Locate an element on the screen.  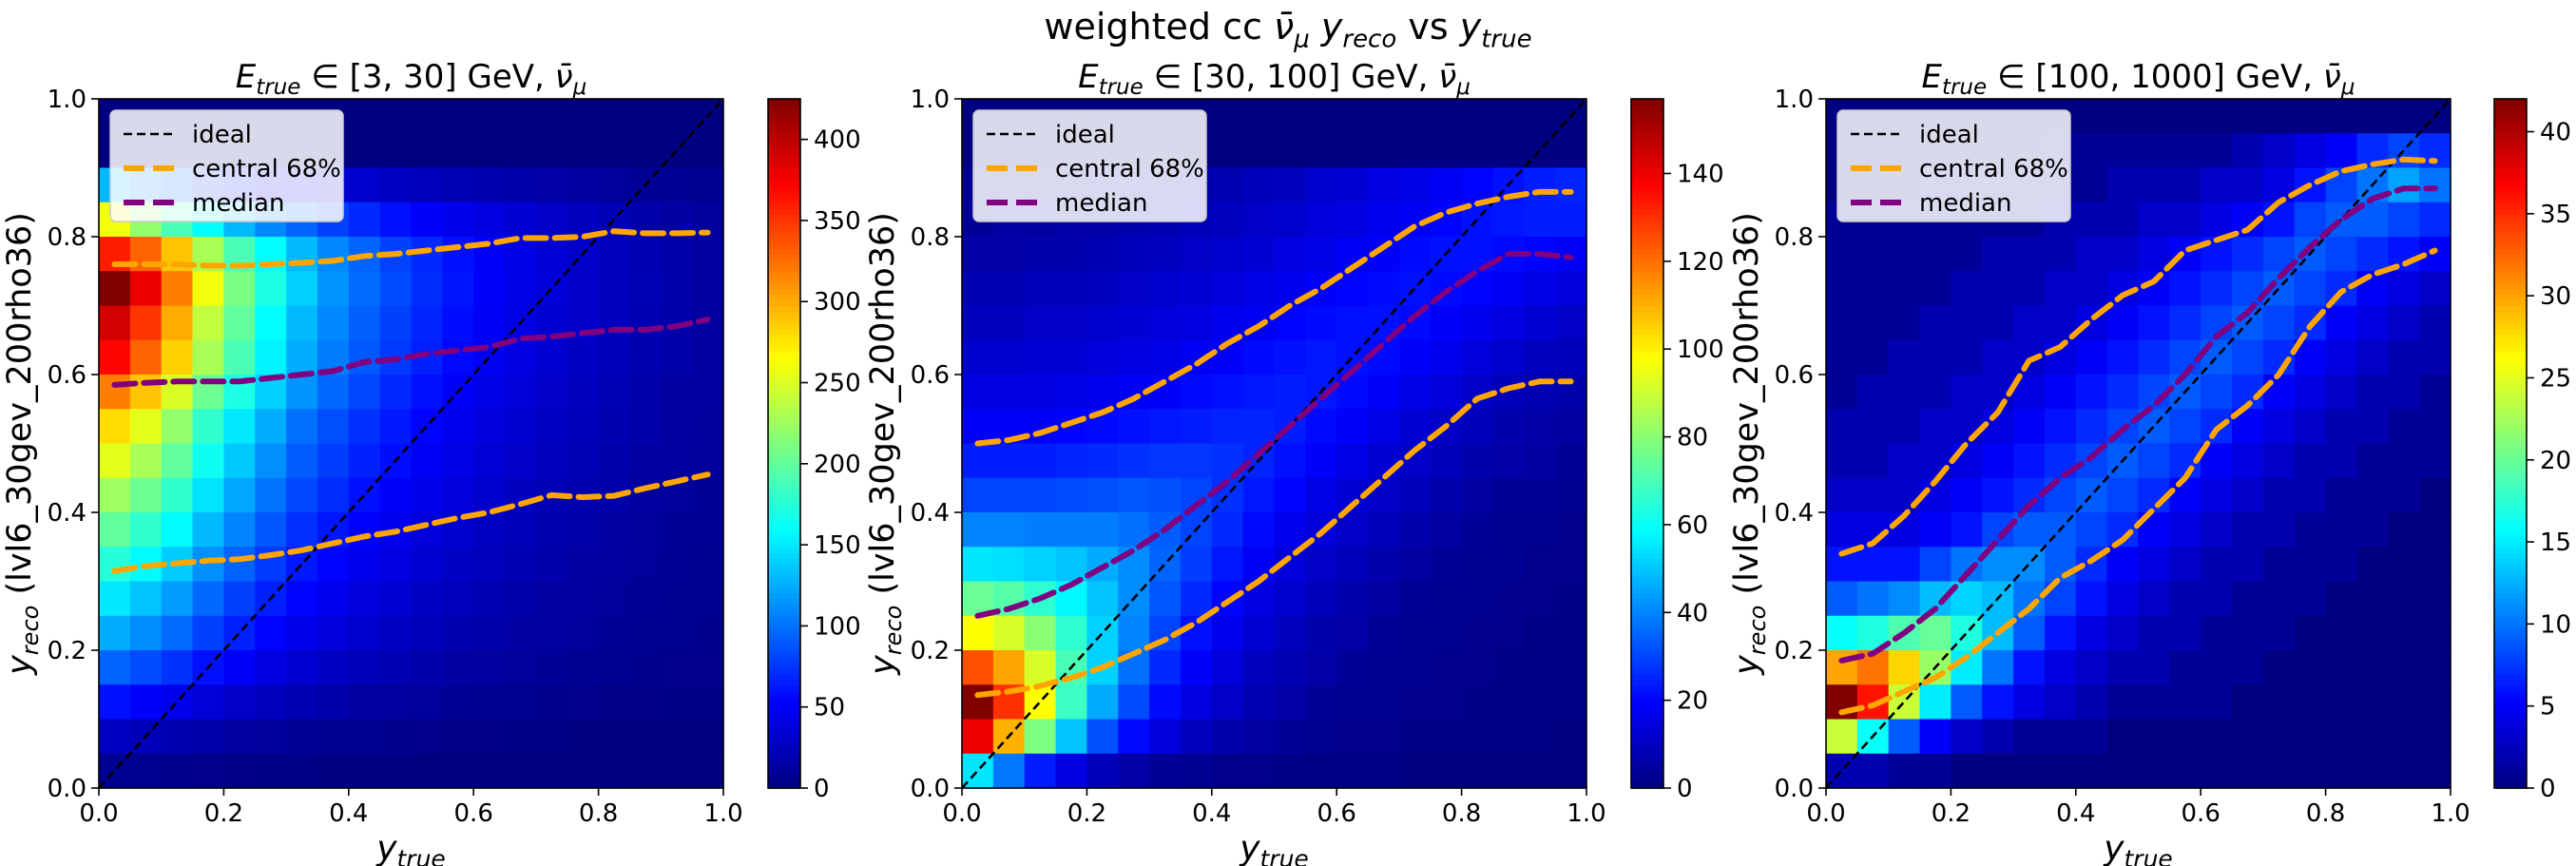
colorbar-tick-label: 140 is located at coordinates (1701, 175).